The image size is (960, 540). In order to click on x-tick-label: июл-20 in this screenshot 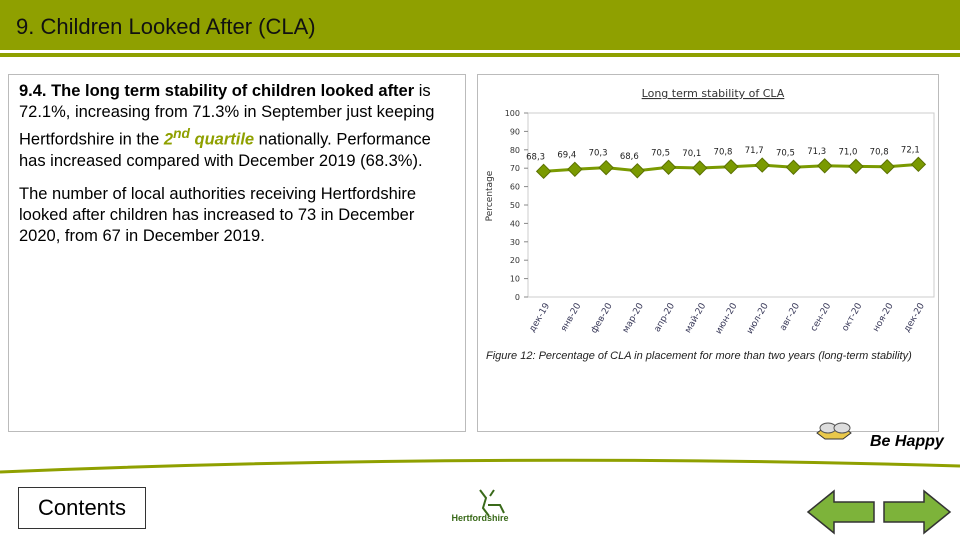, I will do `click(758, 318)`.